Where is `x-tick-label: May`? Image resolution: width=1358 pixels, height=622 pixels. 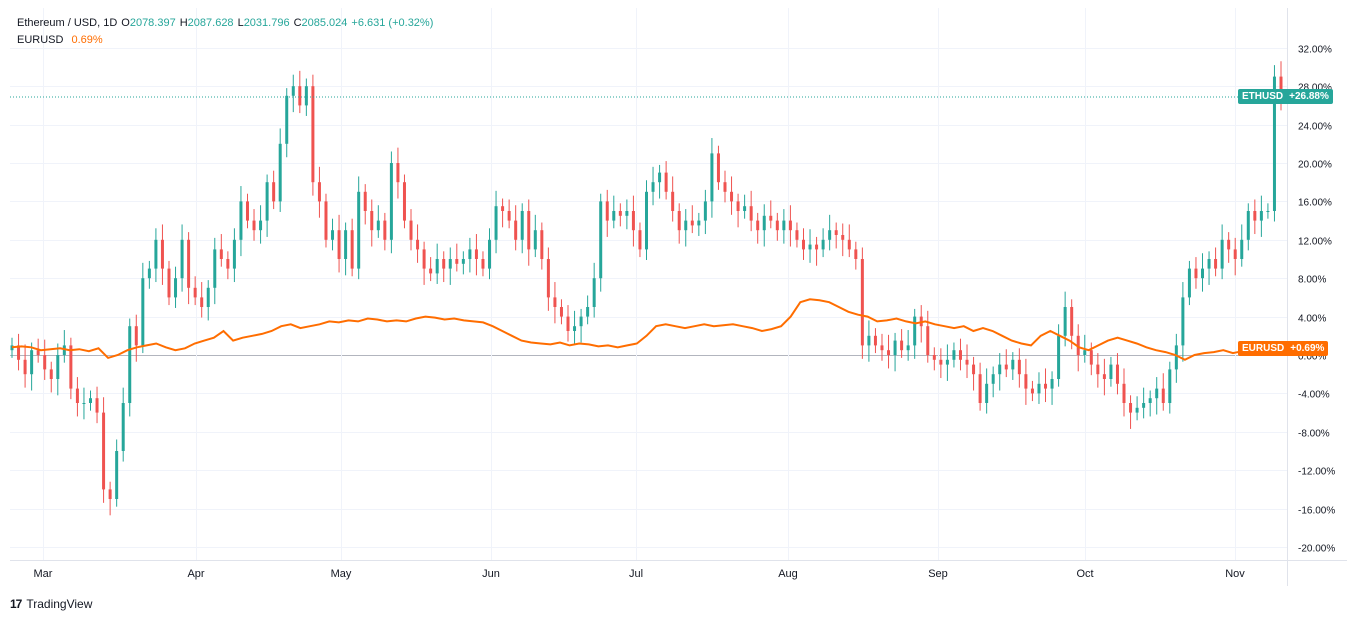 x-tick-label: May is located at coordinates (341, 574).